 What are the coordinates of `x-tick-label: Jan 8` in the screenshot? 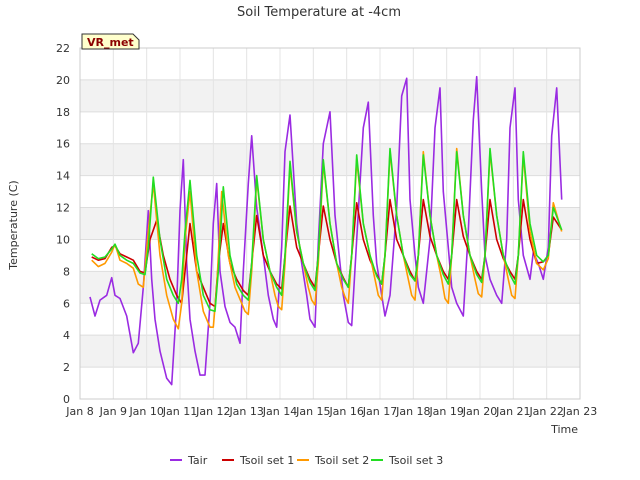 It's located at (79, 411).